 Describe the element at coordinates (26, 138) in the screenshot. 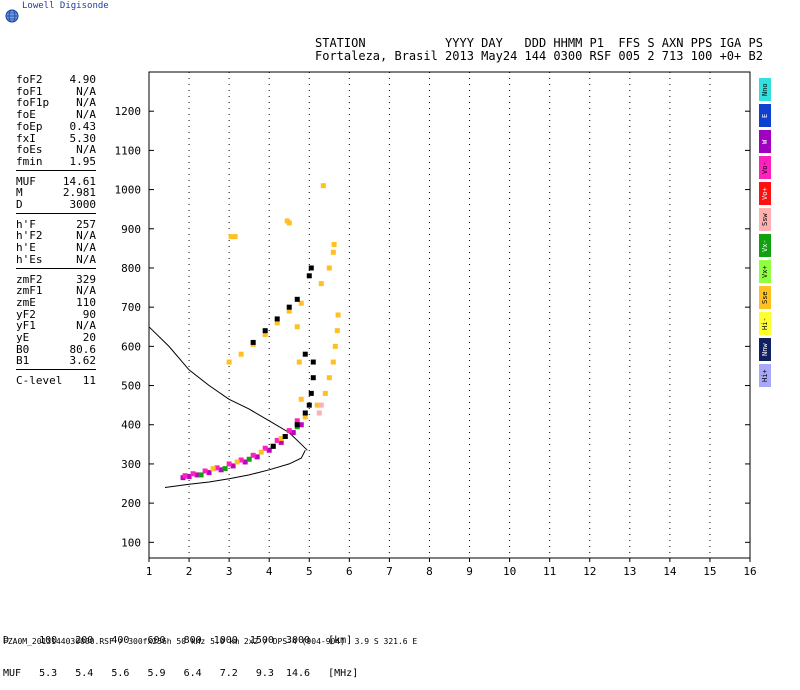

I see `param-label: fxI` at that location.